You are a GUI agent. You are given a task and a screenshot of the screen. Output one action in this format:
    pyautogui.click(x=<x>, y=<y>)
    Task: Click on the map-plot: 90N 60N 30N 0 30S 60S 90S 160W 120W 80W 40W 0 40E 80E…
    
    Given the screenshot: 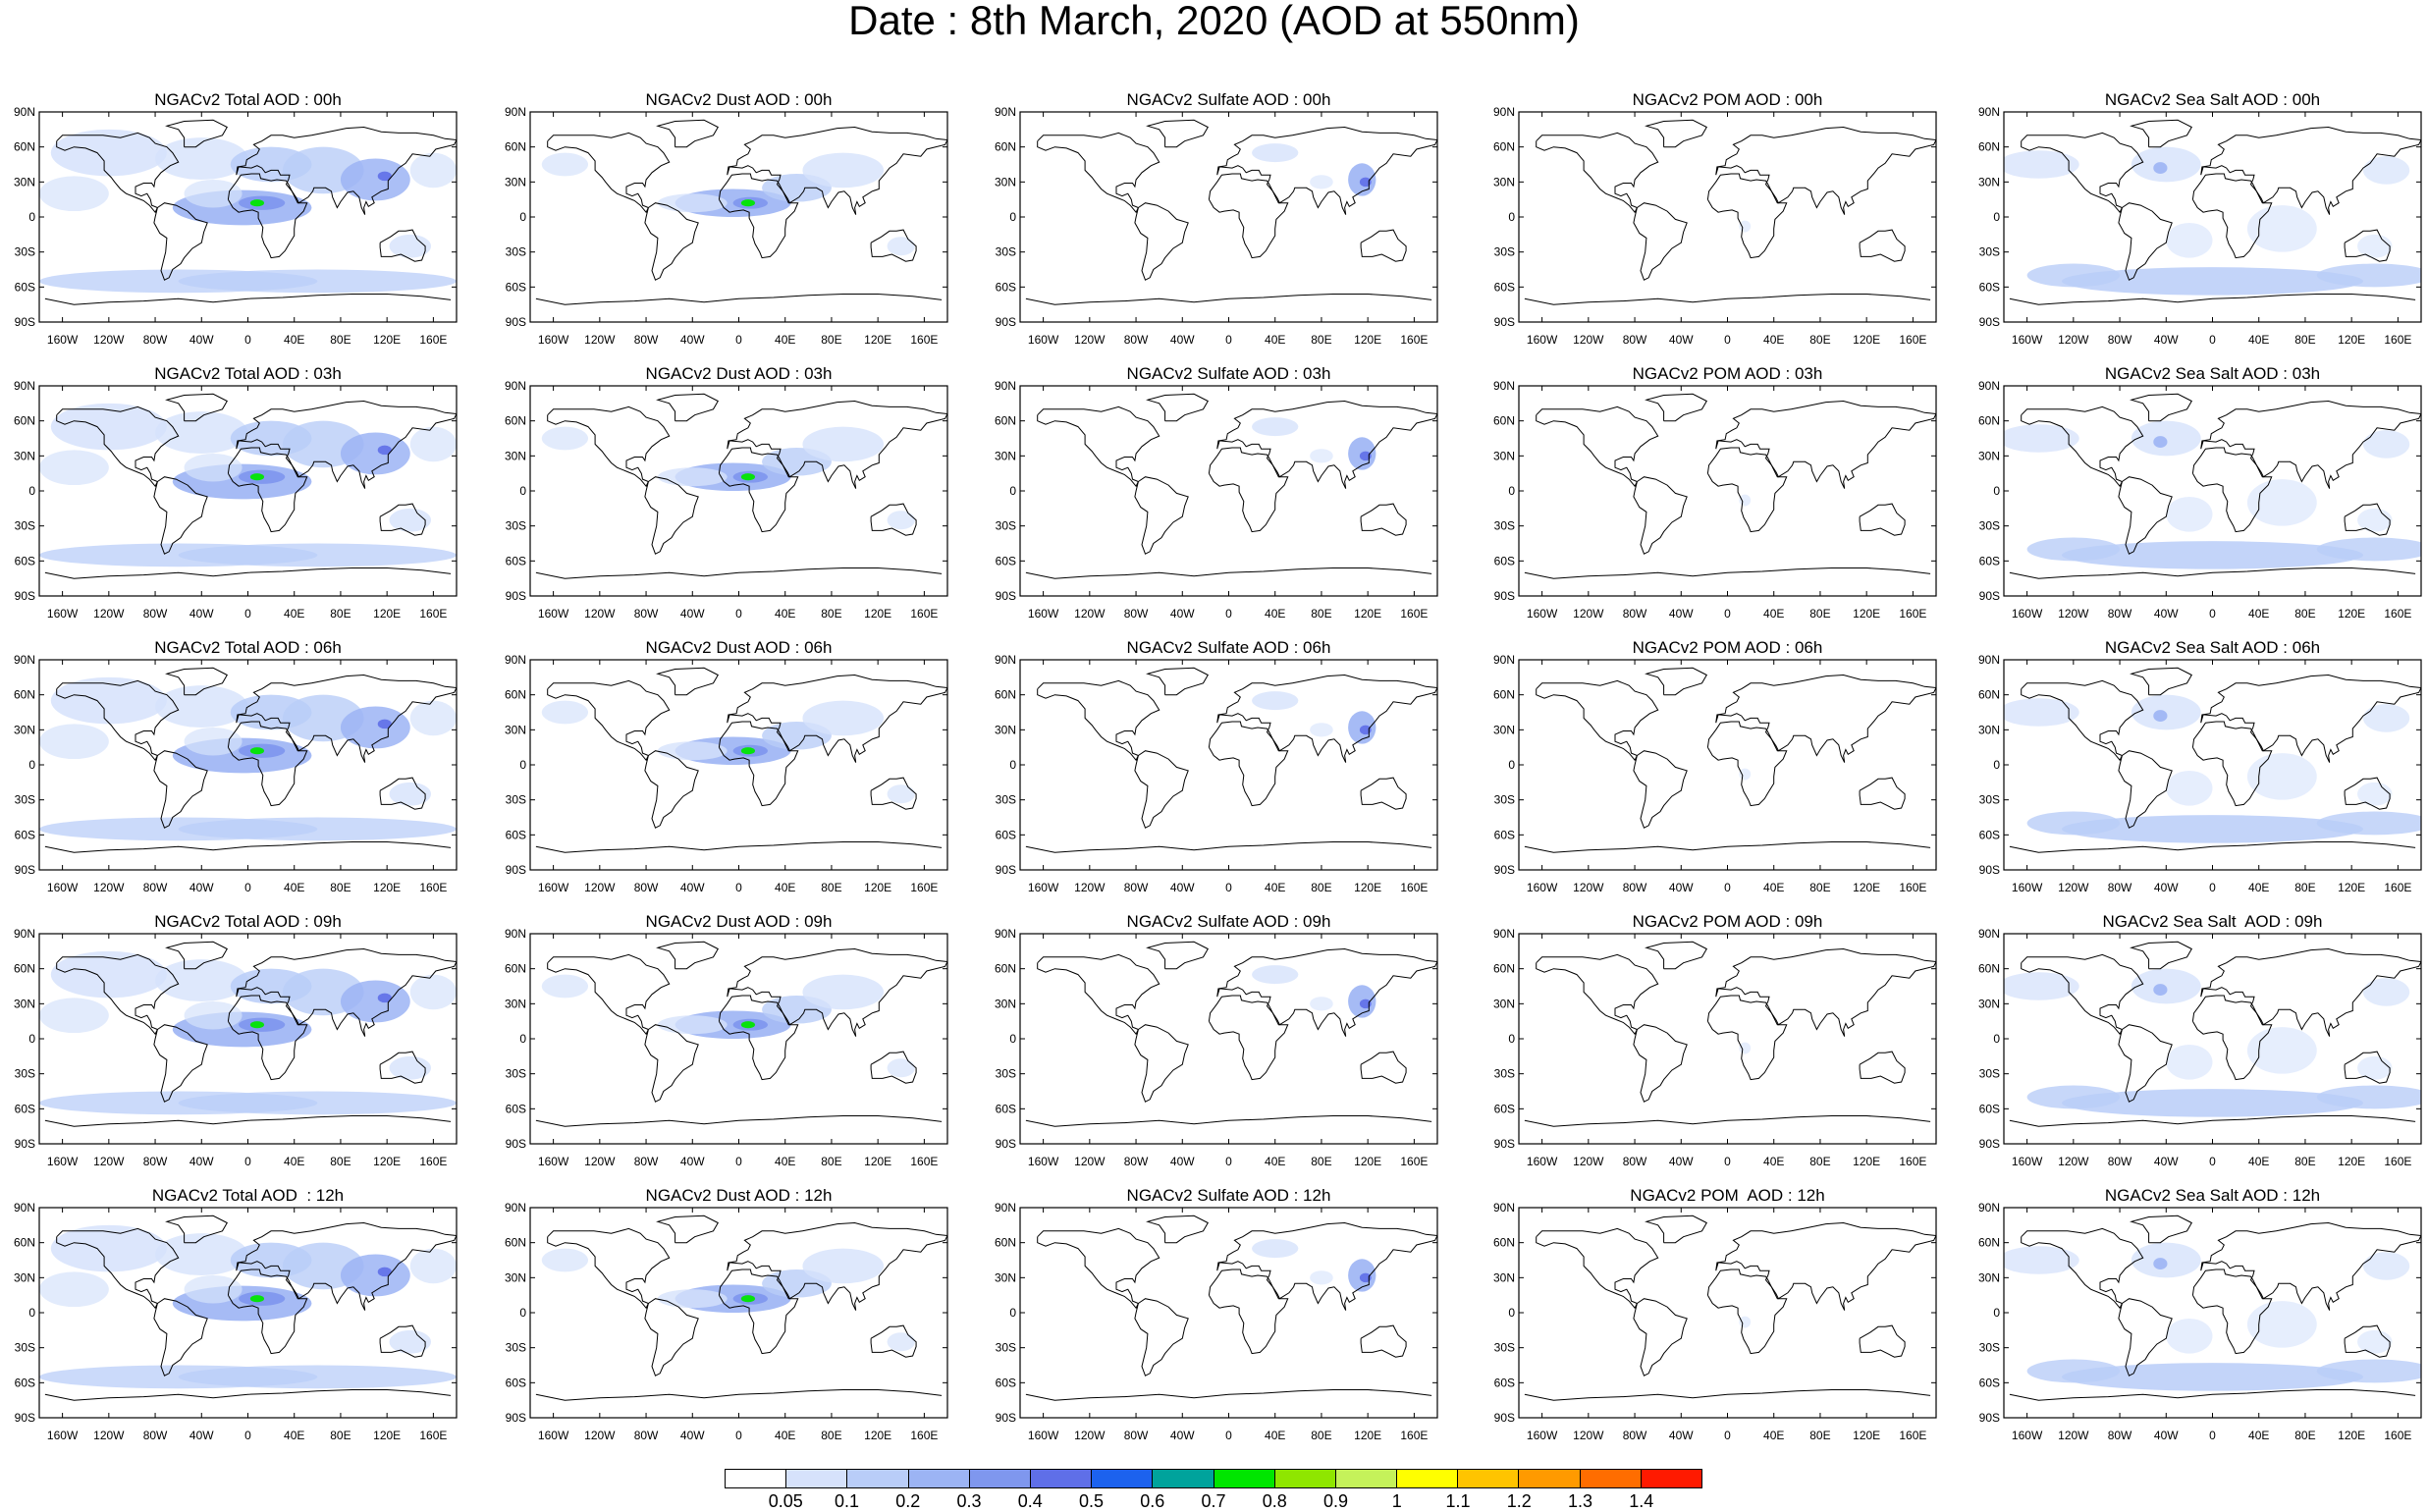 What is the action you would take?
    pyautogui.click(x=236, y=226)
    